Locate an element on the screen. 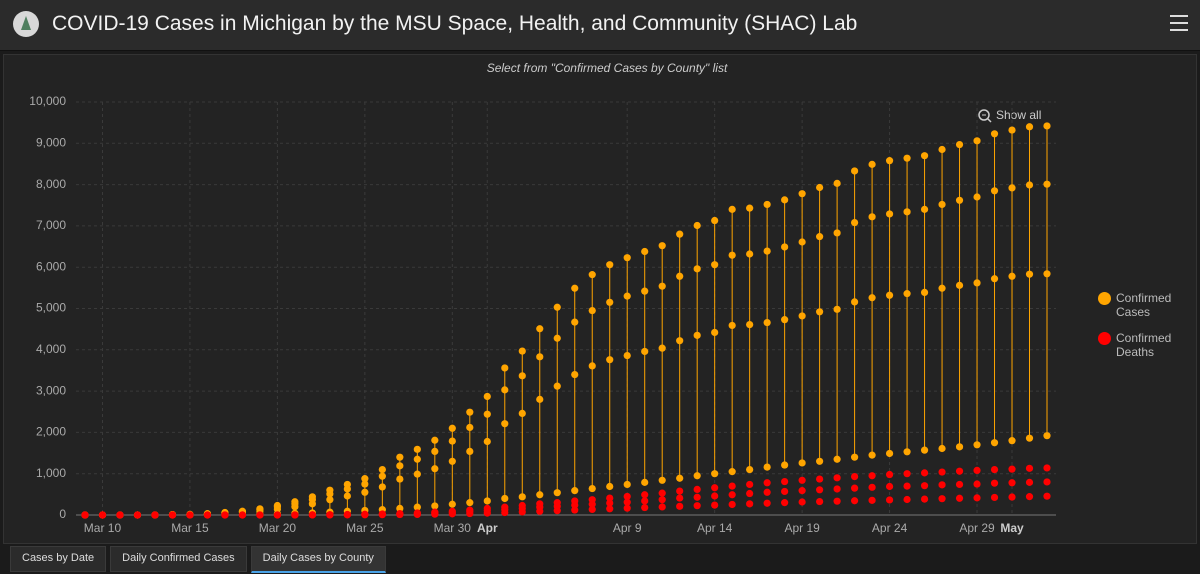  x-tick-label: Apr 29 is located at coordinates (977, 528).